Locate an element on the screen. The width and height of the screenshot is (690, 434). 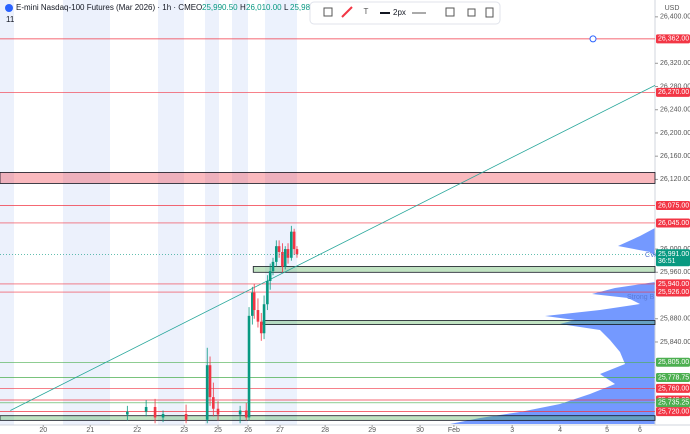
toolbar-delete is located at coordinates (489, 12).